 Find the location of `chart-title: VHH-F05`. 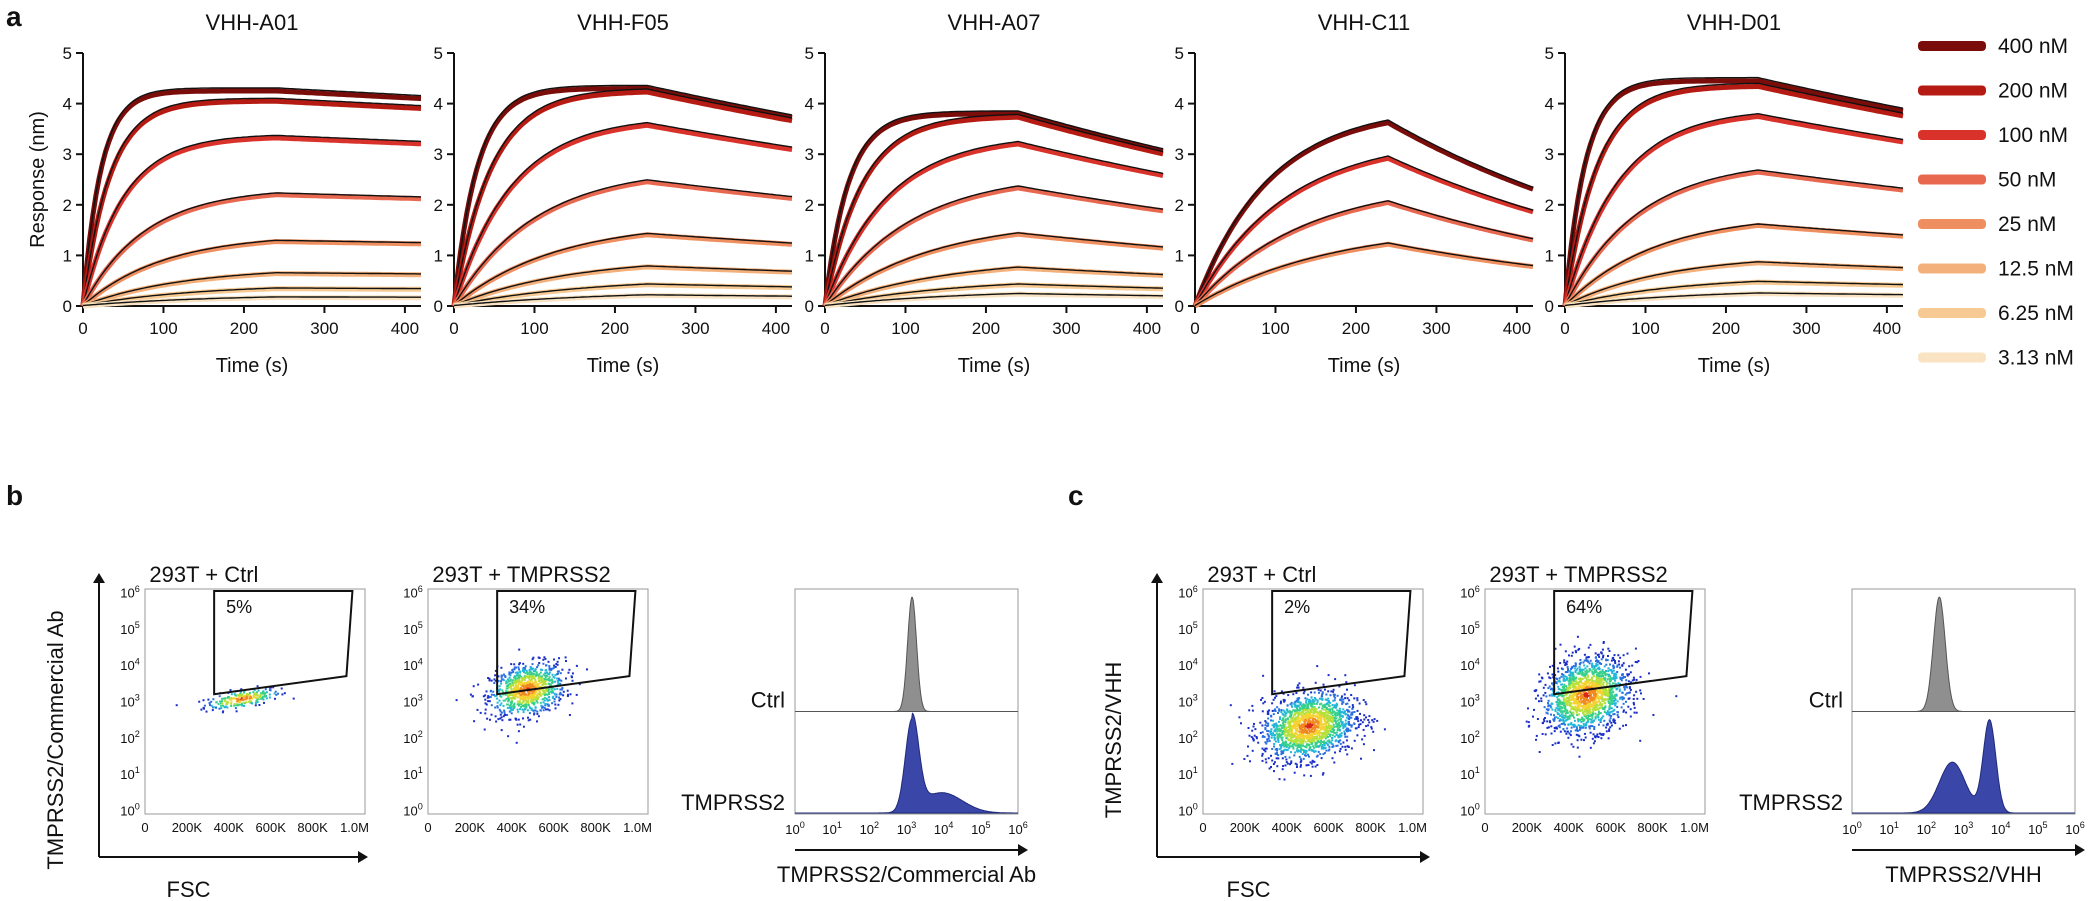

chart-title: VHH-F05 is located at coordinates (623, 22).